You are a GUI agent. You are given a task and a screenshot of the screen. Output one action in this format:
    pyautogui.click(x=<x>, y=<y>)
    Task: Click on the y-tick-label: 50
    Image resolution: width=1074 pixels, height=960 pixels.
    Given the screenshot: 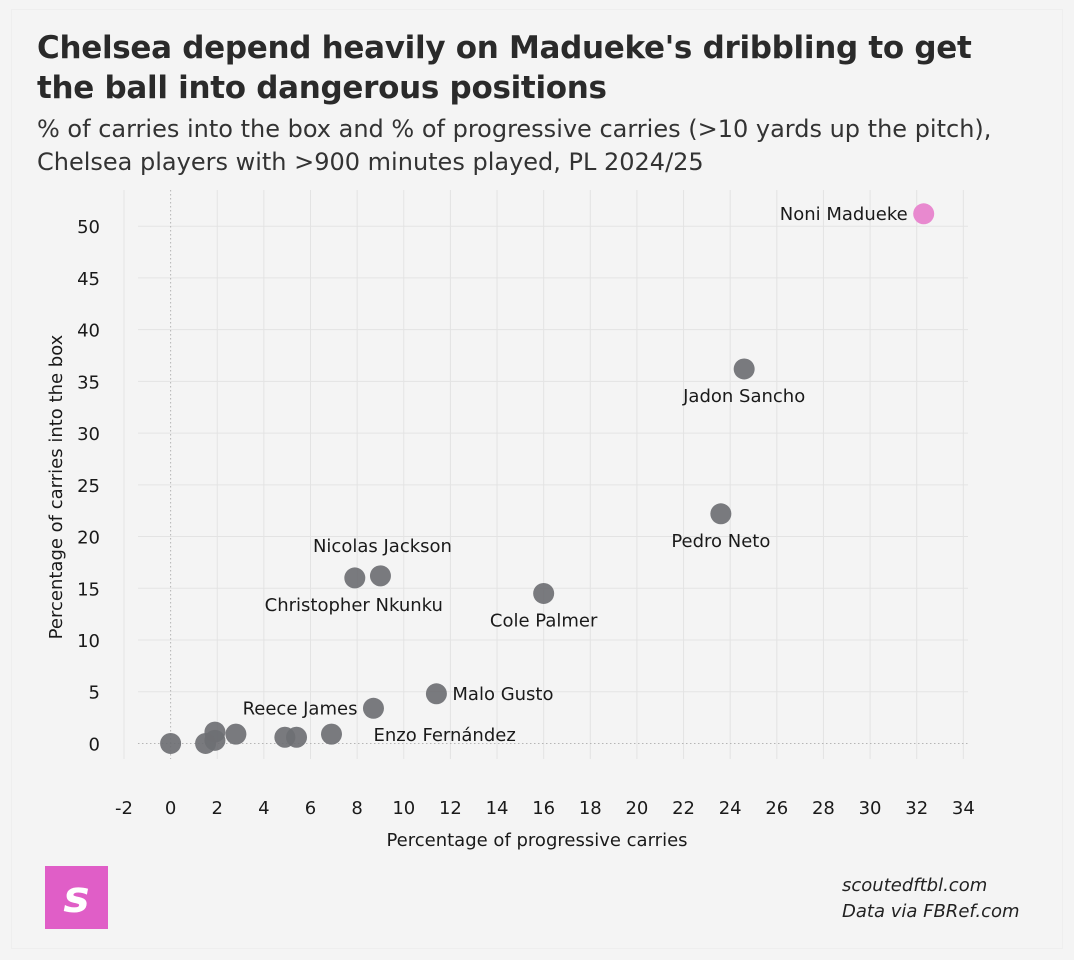 What is the action you would take?
    pyautogui.click(x=88, y=227)
    